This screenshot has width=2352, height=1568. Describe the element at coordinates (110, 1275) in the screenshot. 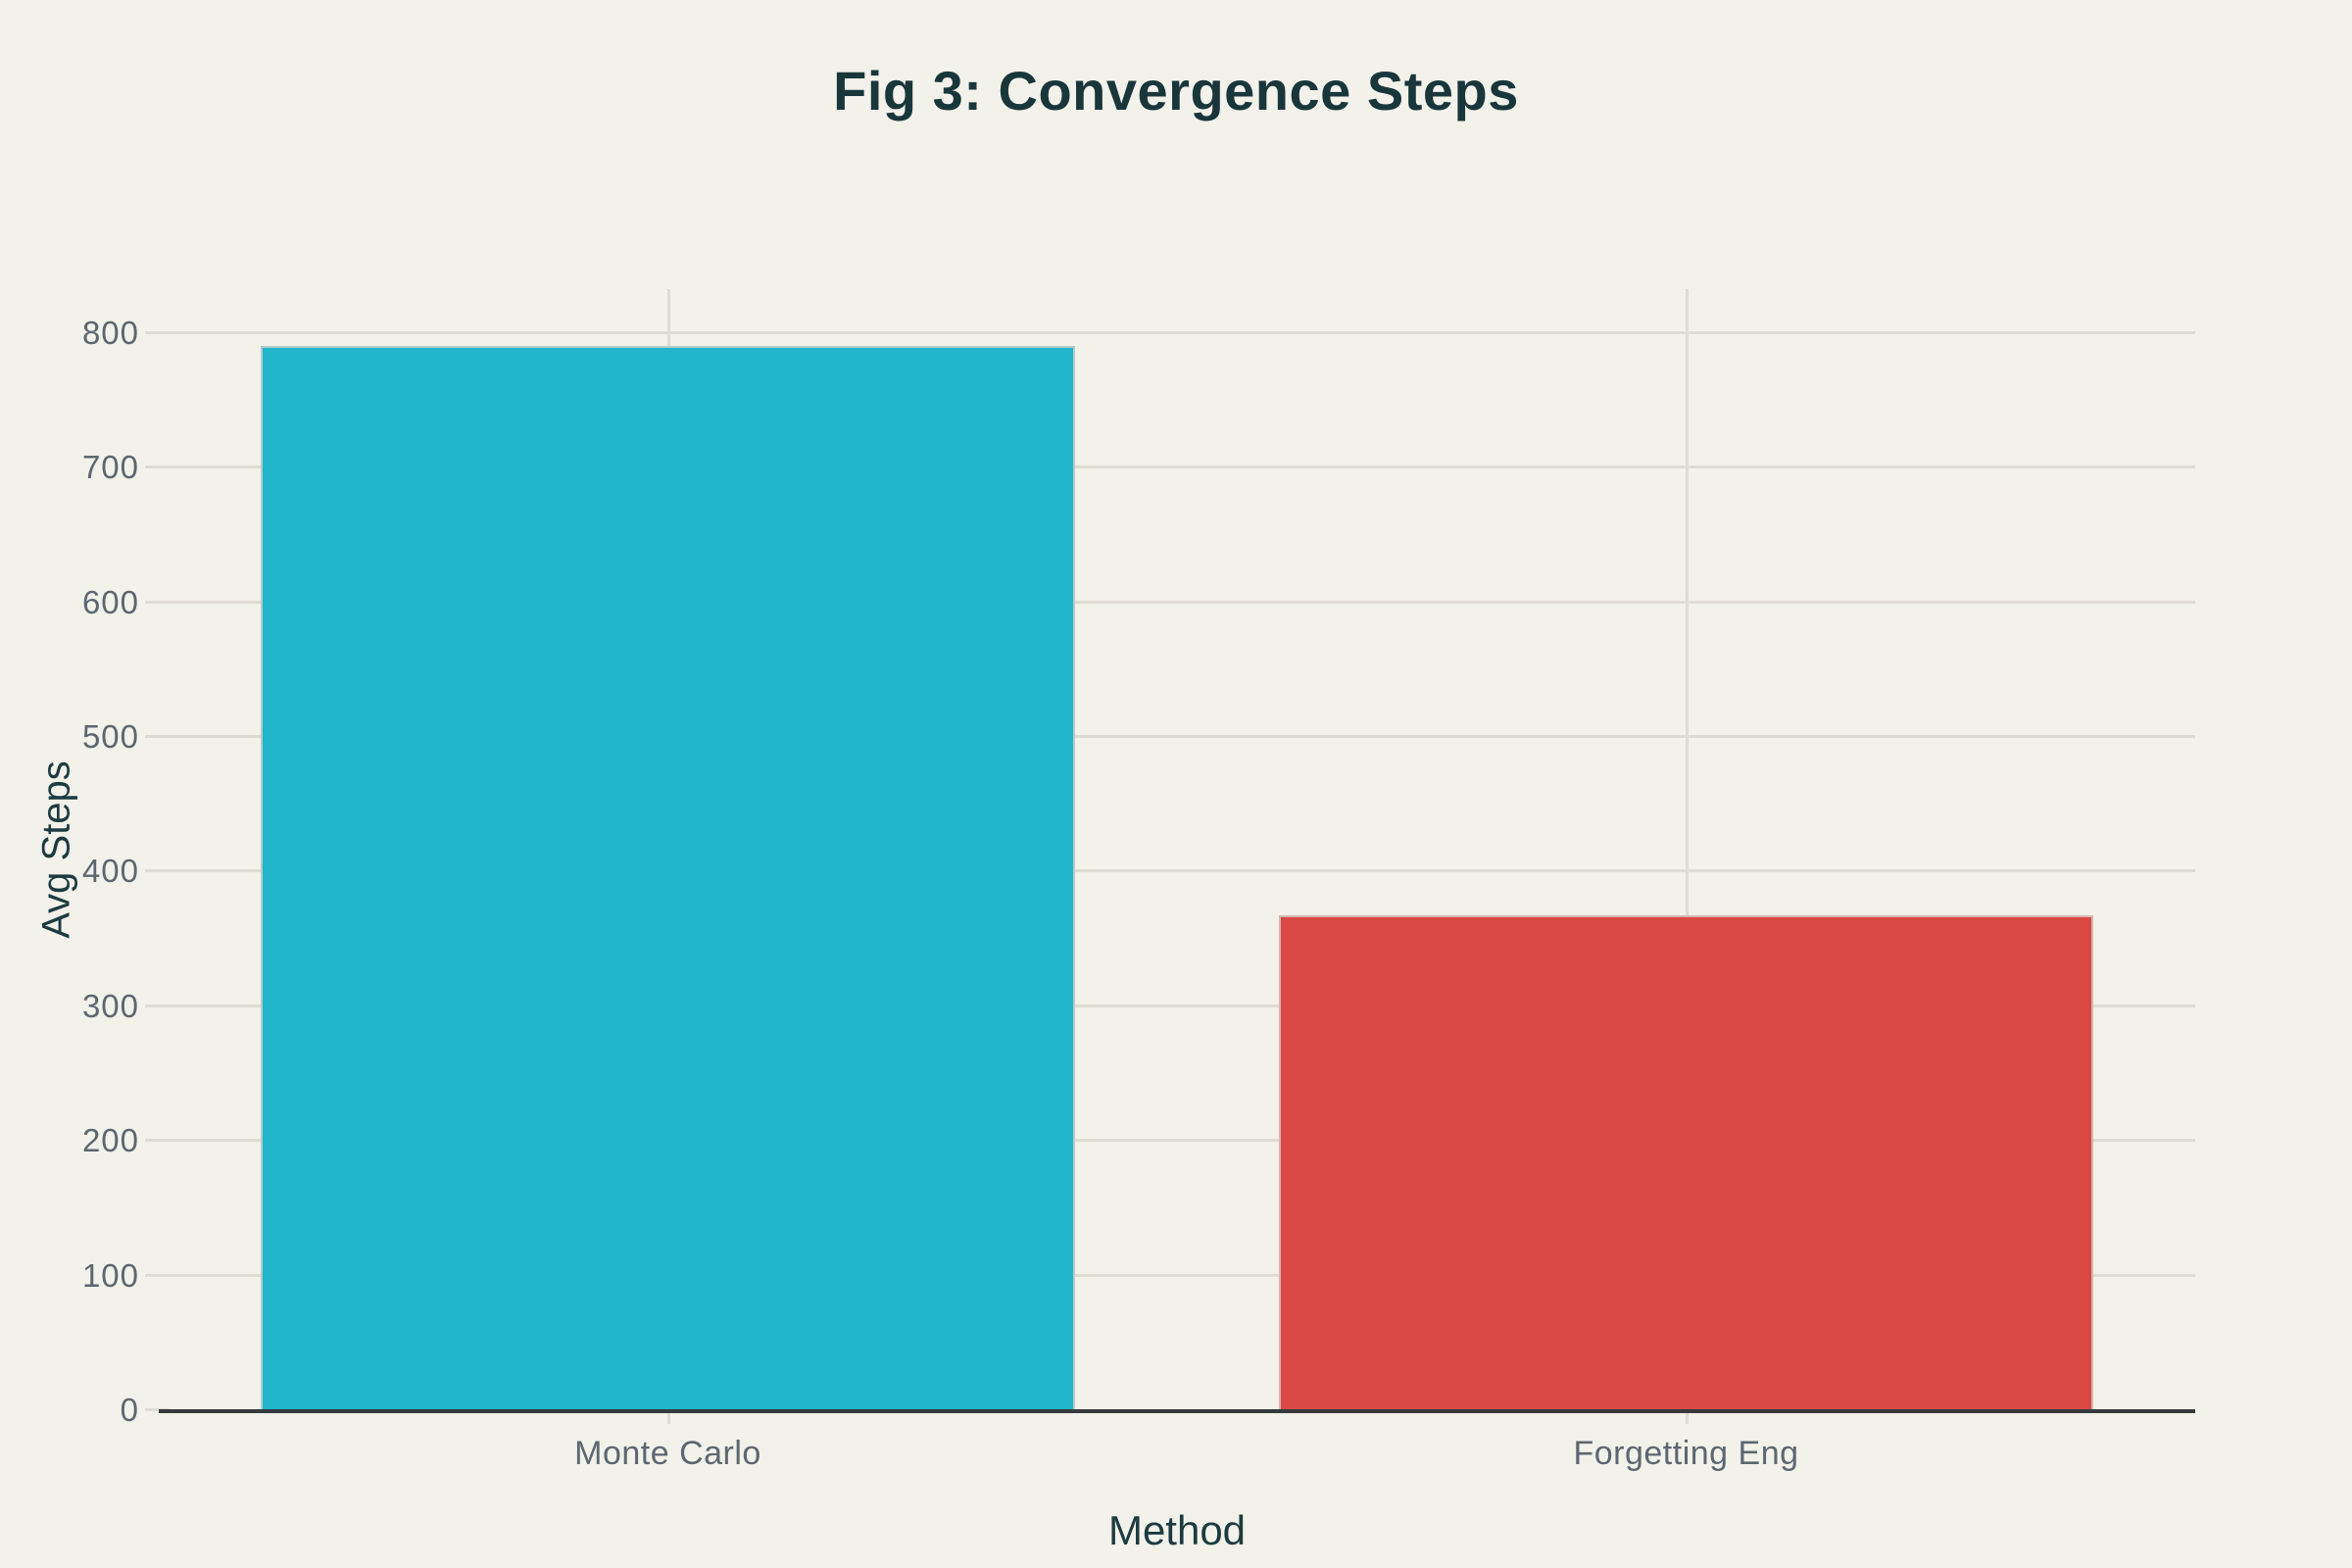

I see `y-tick-label: 100` at that location.